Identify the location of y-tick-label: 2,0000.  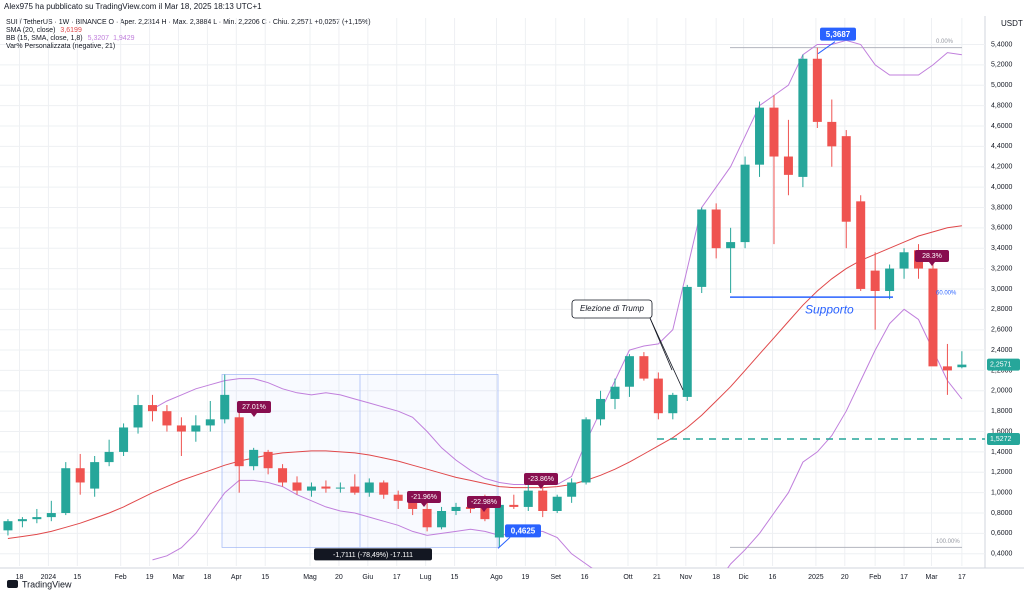
(1002, 391).